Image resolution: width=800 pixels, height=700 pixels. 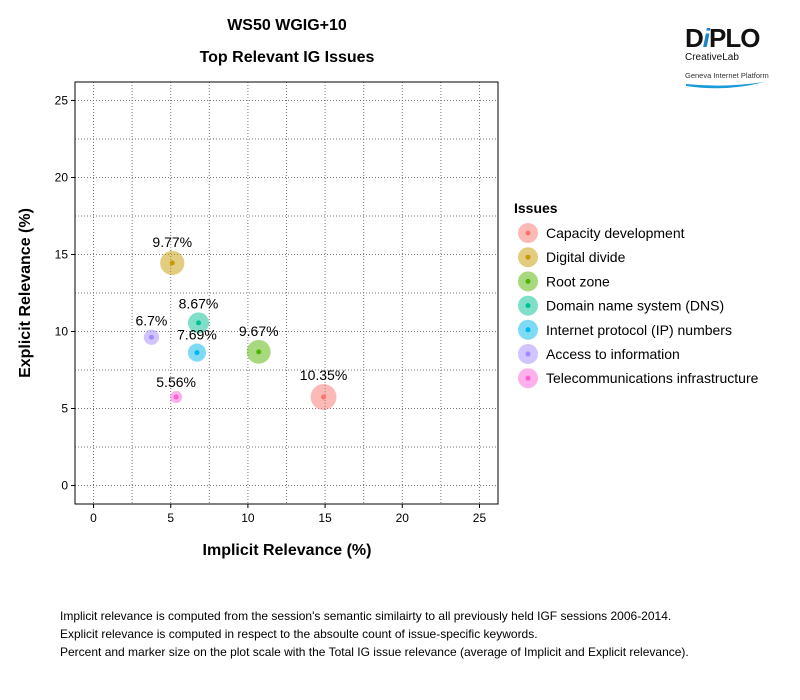 What do you see at coordinates (259, 331) in the screenshot?
I see `data-label: 9.67%` at bounding box center [259, 331].